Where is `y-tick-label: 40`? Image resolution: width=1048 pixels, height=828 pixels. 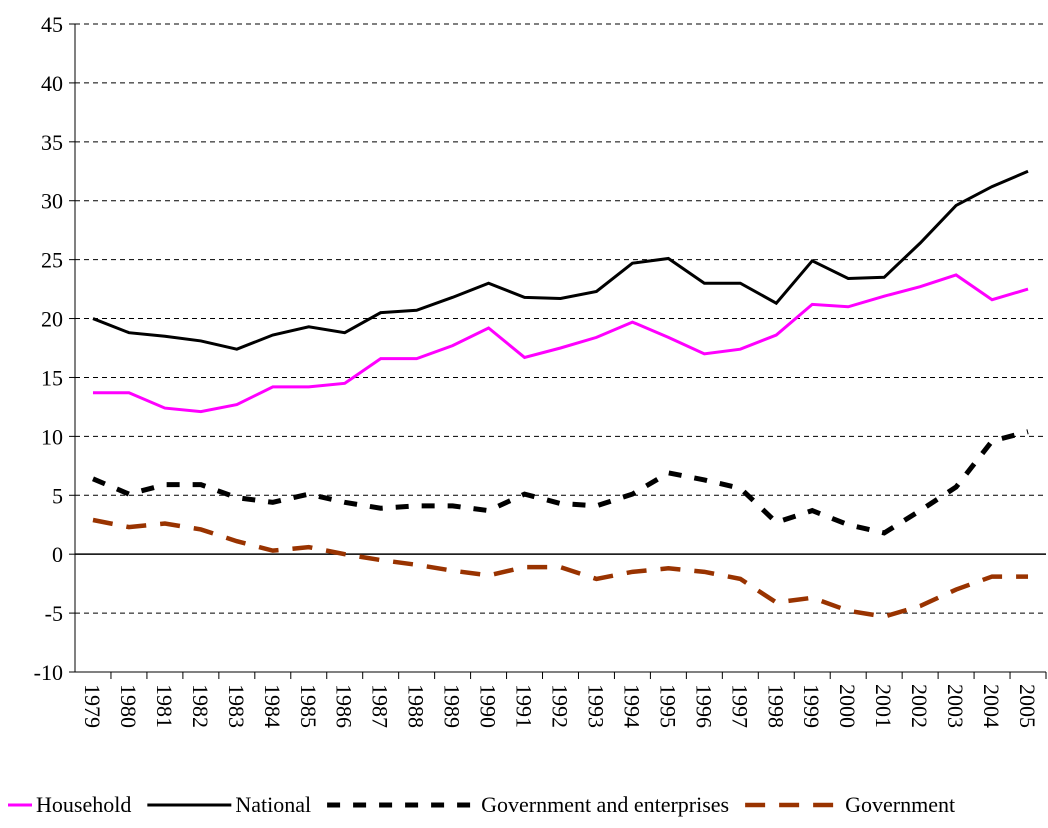
y-tick-label: 40 is located at coordinates (52, 83).